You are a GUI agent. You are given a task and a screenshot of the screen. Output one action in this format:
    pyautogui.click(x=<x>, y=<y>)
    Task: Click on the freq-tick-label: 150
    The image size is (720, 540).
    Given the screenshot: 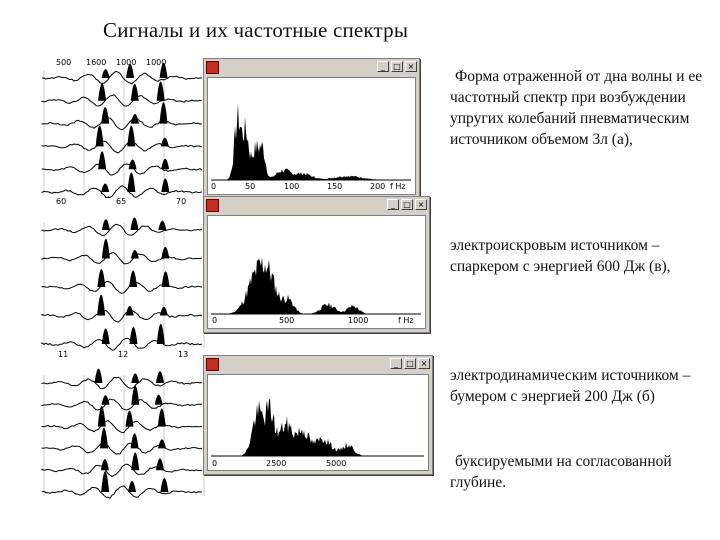 What is the action you would take?
    pyautogui.click(x=335, y=186)
    